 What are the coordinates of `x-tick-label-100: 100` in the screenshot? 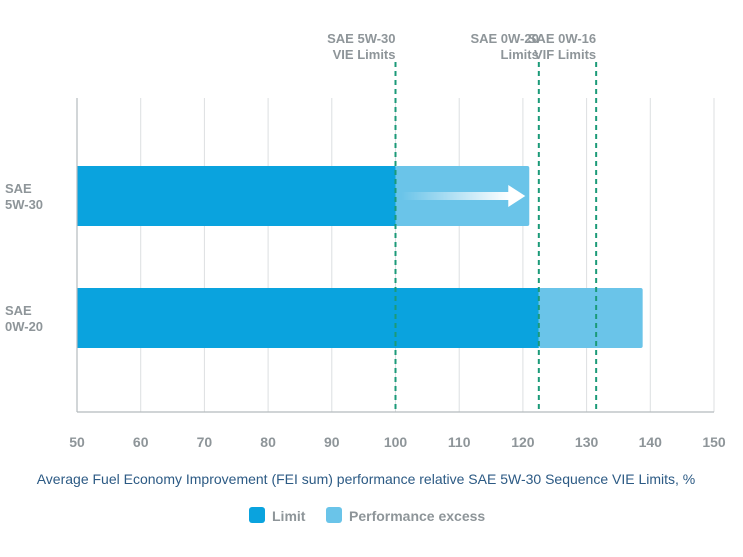 It's located at (396, 442).